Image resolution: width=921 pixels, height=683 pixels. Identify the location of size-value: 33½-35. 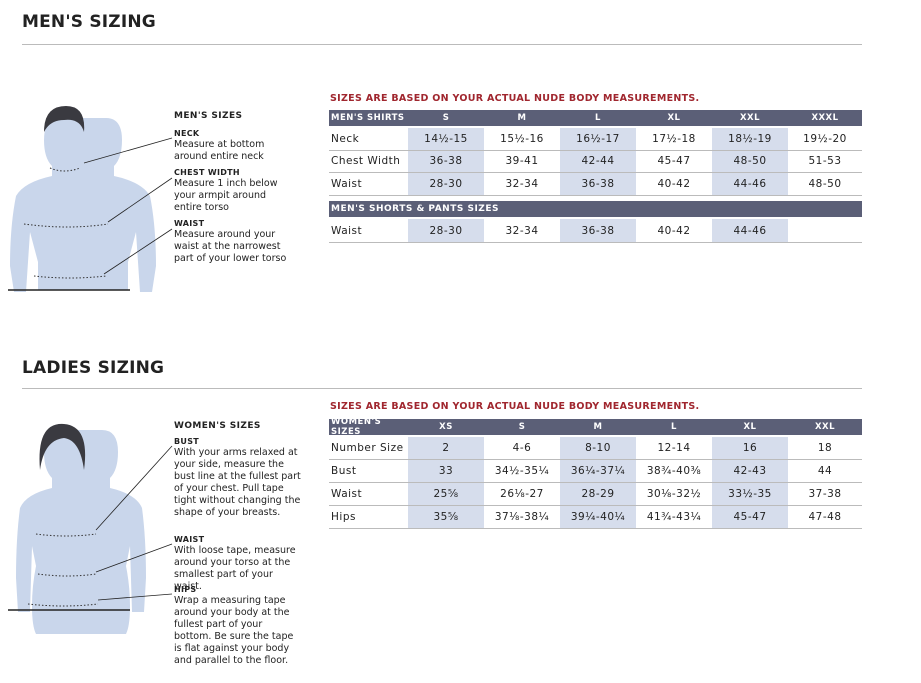
(750, 494).